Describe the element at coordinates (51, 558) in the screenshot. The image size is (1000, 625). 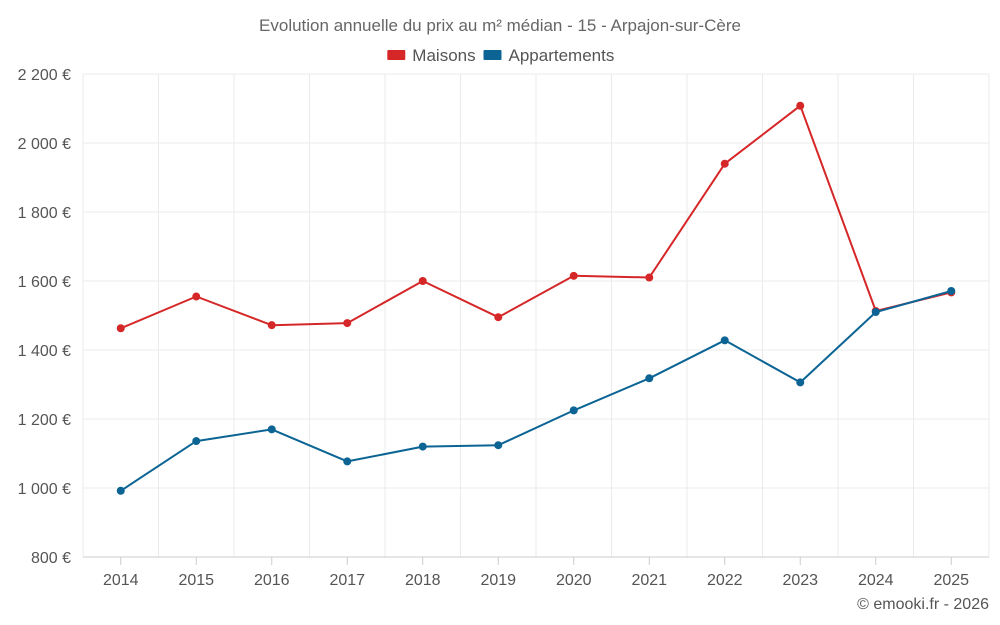
I see `y-tick-label: 800 €` at that location.